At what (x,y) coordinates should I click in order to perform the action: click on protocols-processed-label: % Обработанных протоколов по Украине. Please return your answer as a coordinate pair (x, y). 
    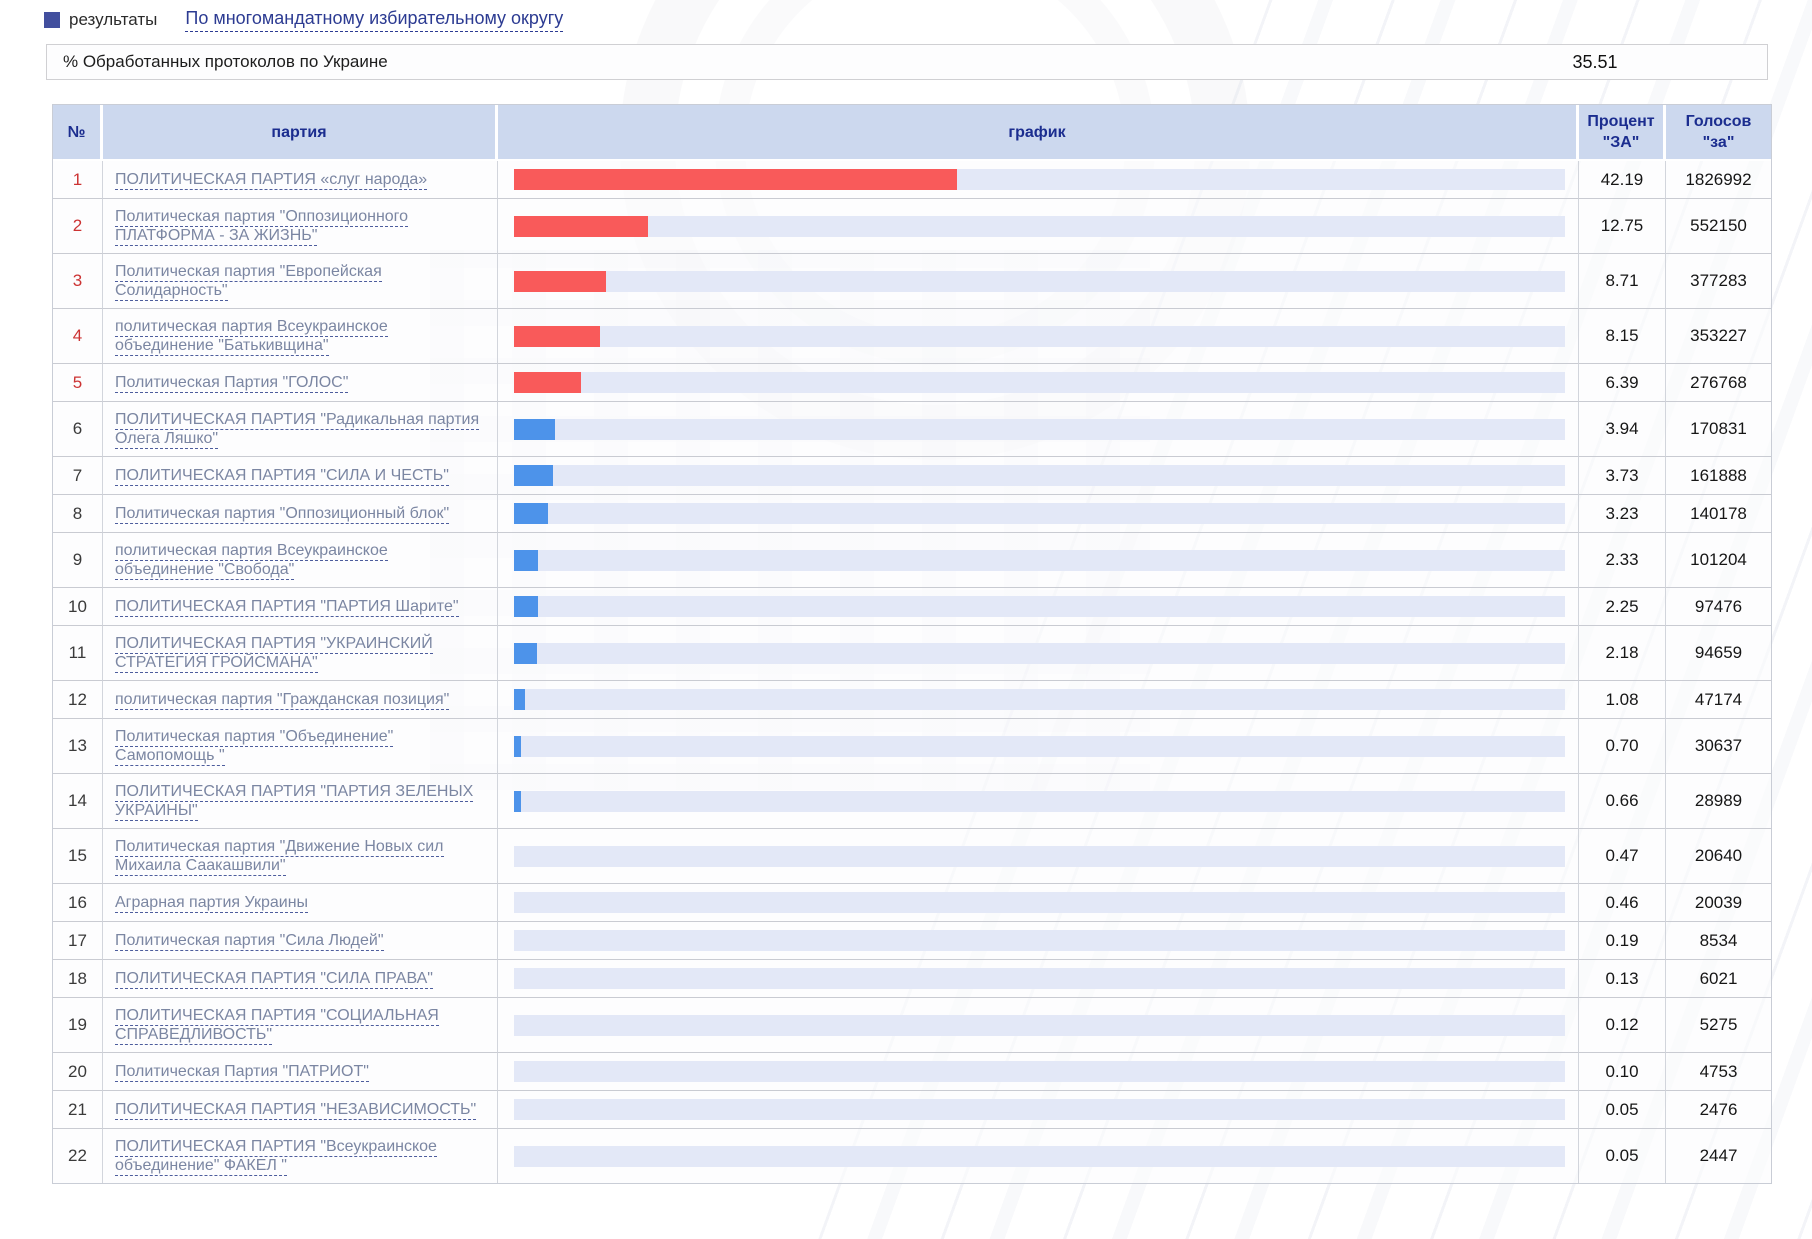
    Looking at the image, I should click on (225, 61).